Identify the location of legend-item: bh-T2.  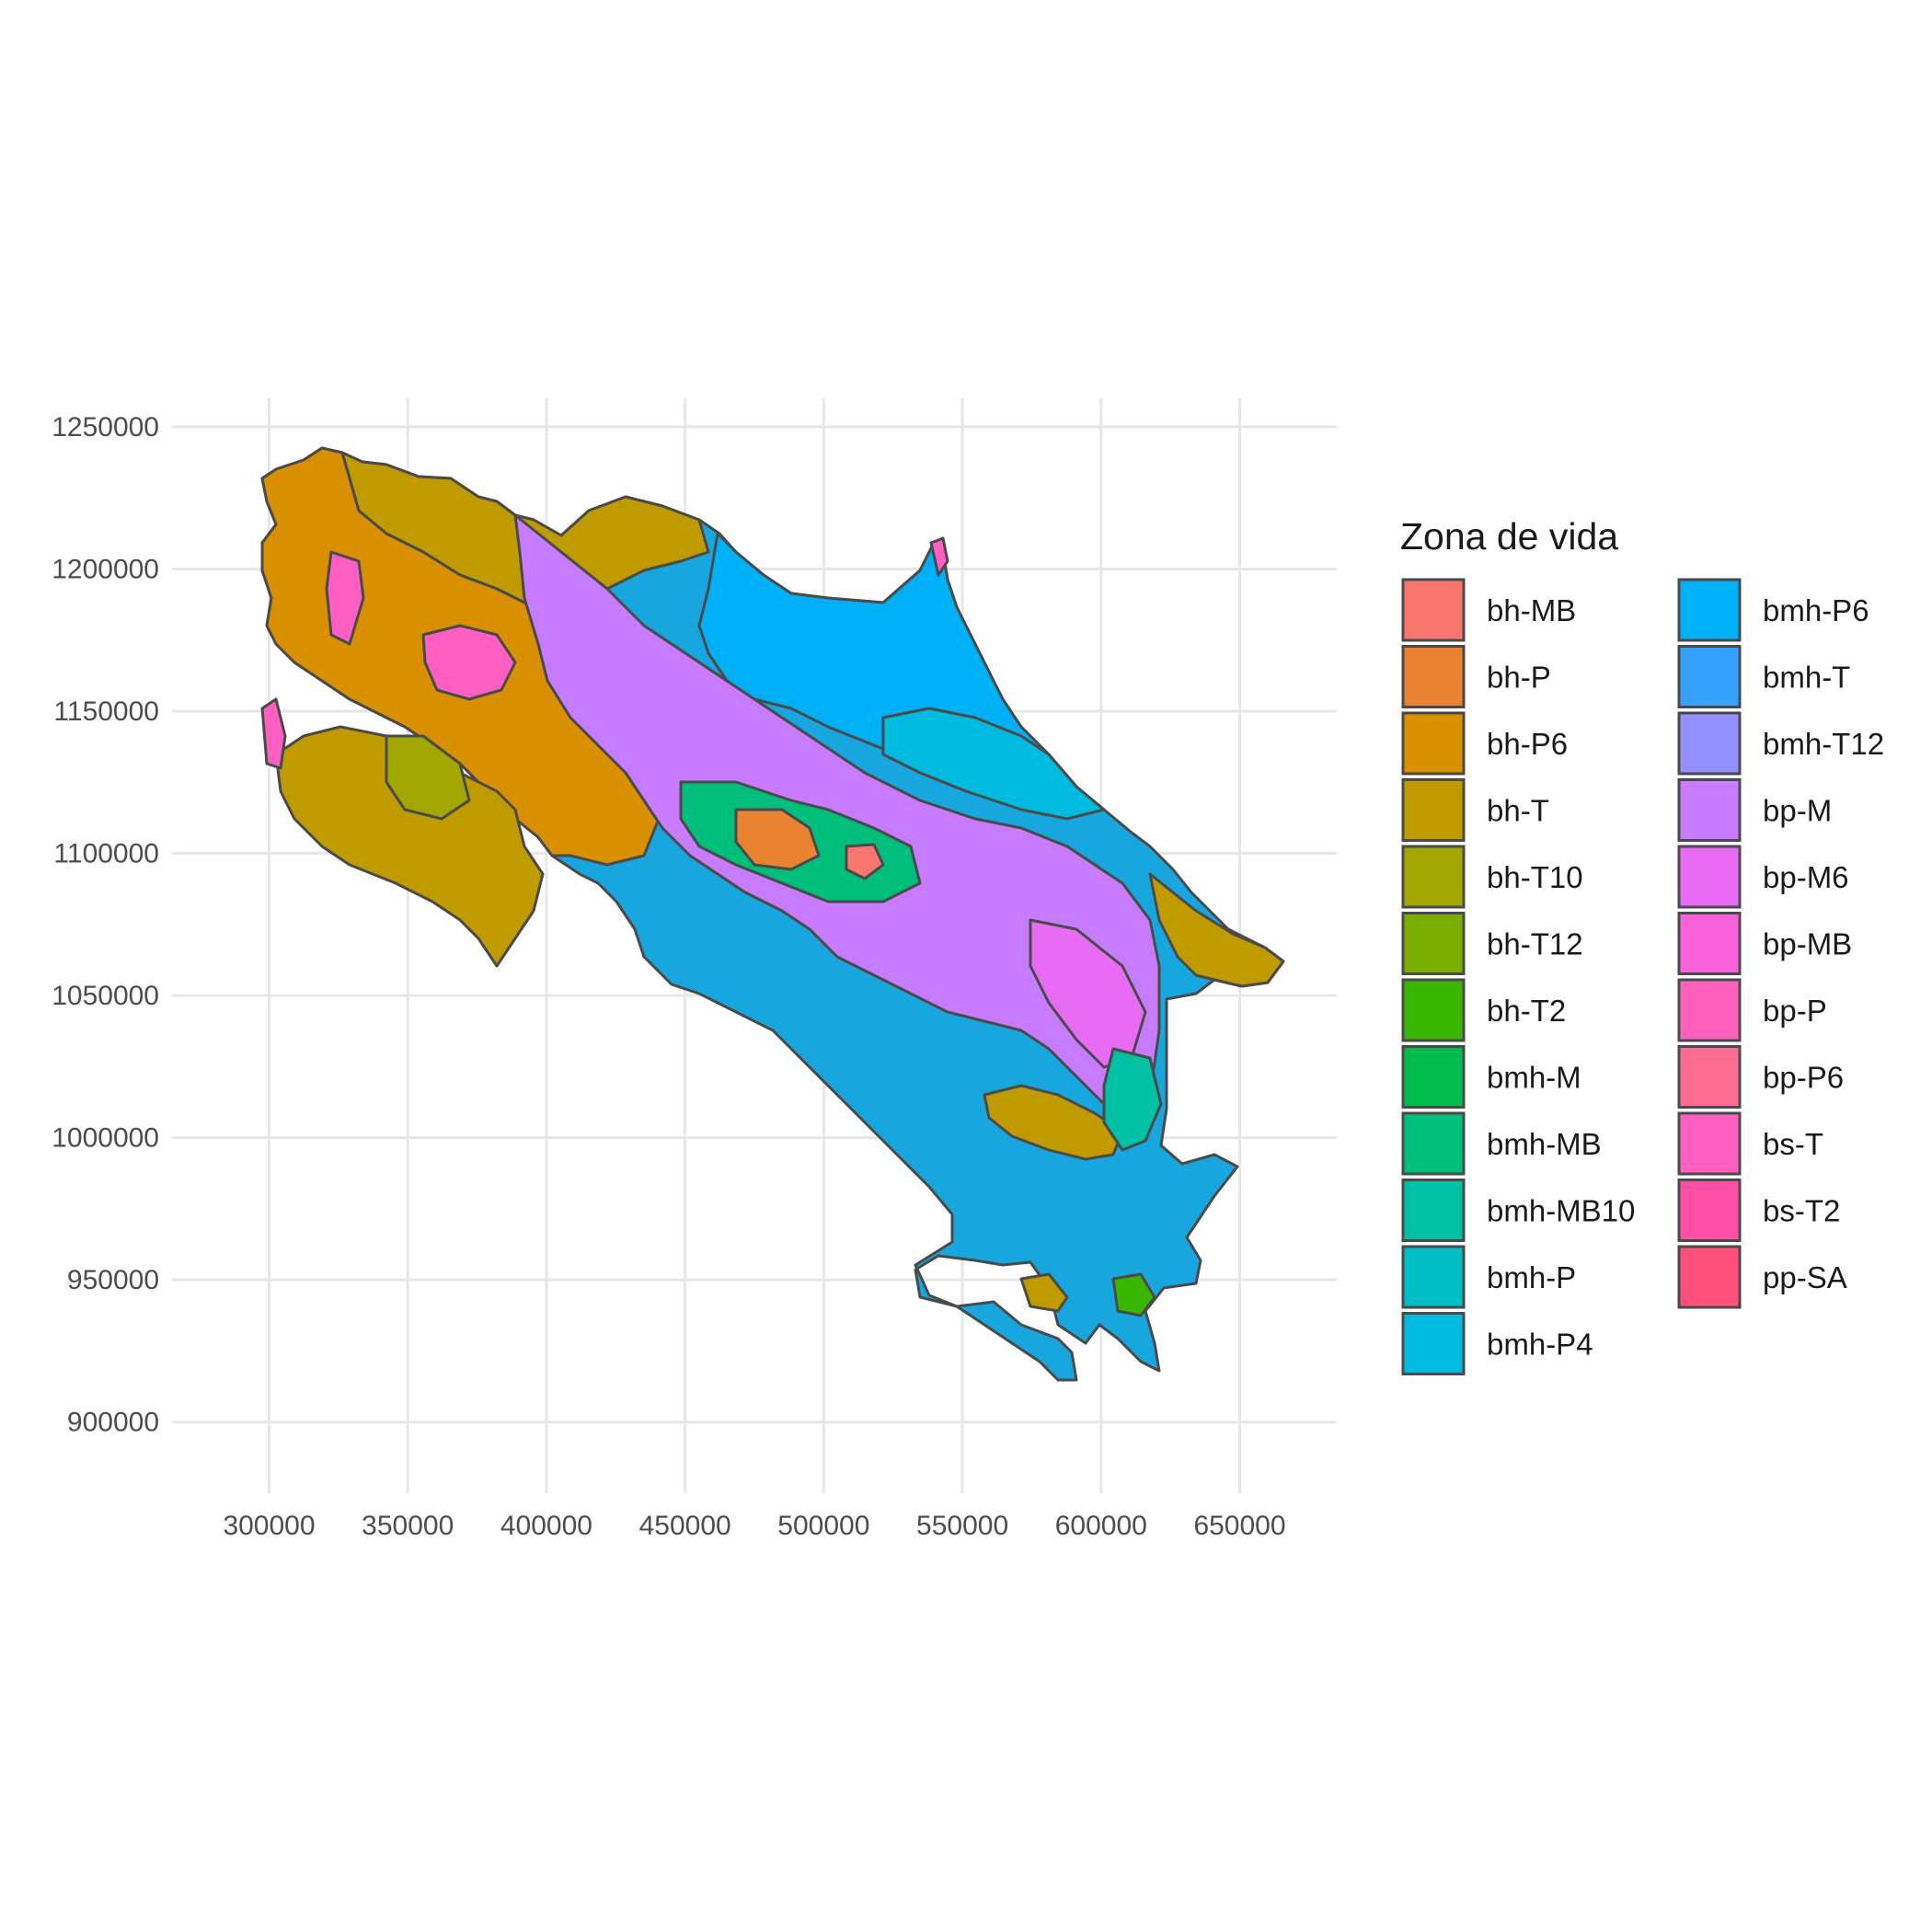
(1483, 1010).